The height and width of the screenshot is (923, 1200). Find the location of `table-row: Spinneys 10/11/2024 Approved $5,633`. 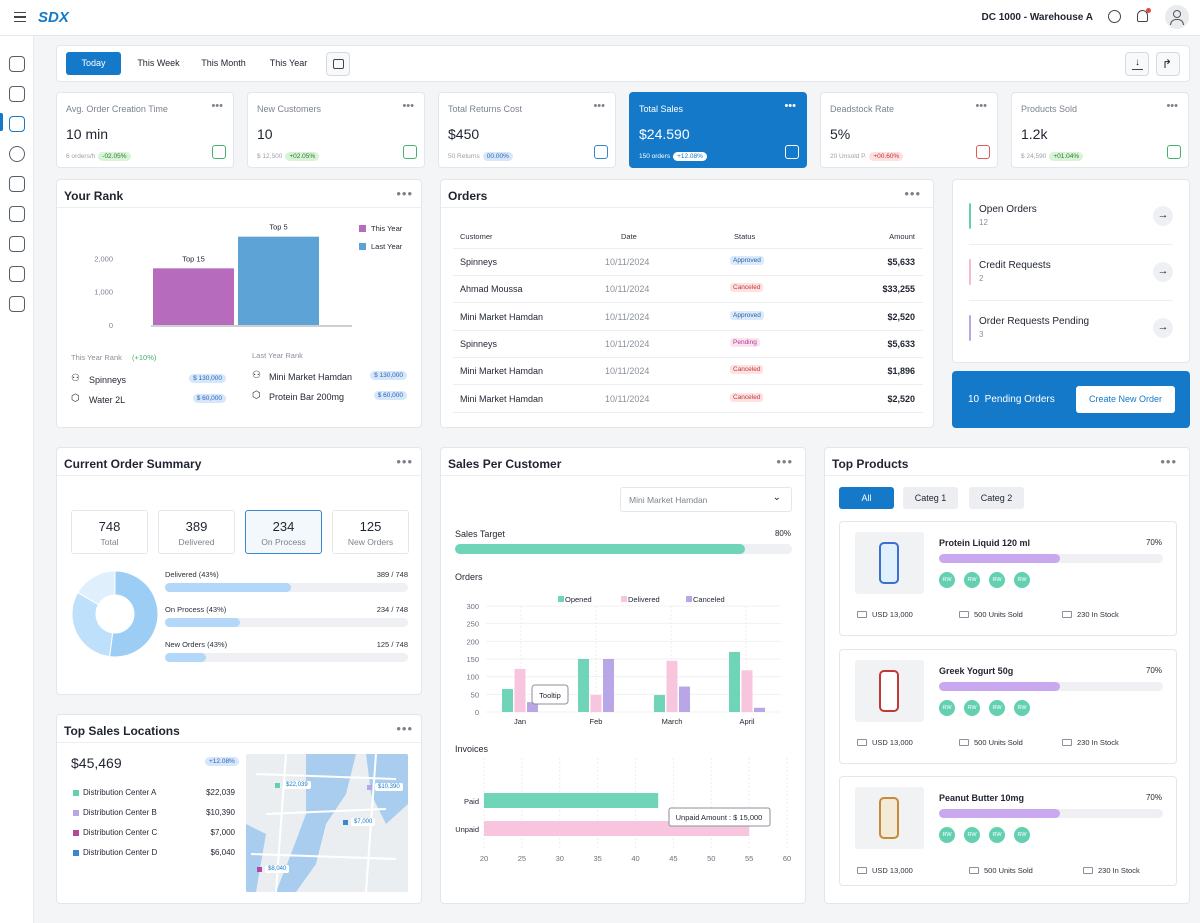

table-row: Spinneys 10/11/2024 Approved $5,633 is located at coordinates (688, 262).